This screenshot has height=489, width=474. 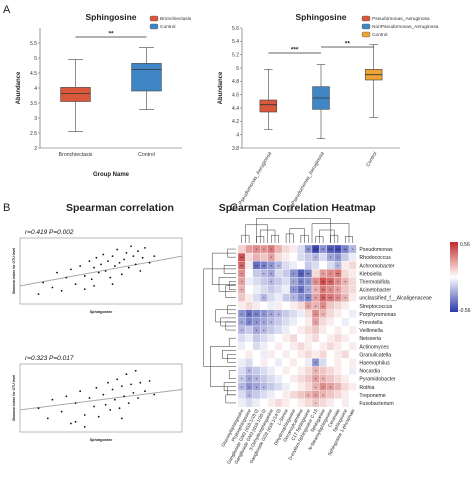 What do you see at coordinates (370, 323) in the screenshot?
I see `row-label: Prevotella` at bounding box center [370, 323].